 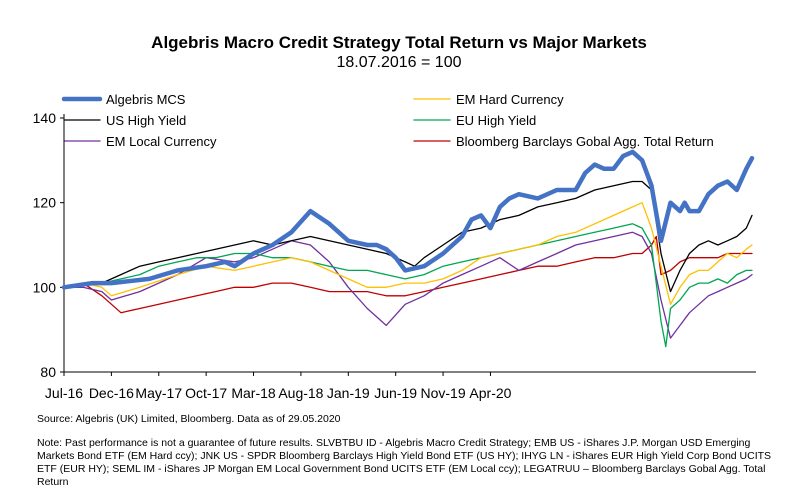 I want to click on y-tick-label: 120, so click(x=45, y=203).